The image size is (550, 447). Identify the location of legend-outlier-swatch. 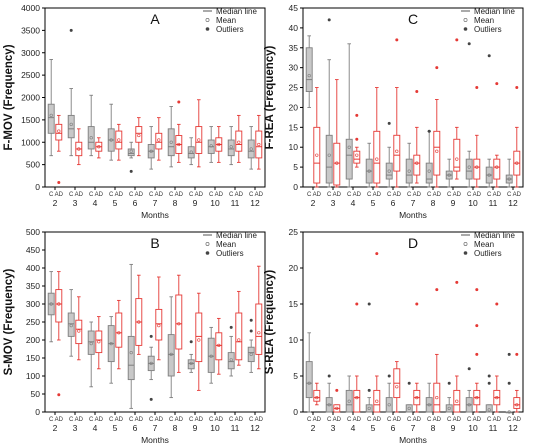
(207, 29).